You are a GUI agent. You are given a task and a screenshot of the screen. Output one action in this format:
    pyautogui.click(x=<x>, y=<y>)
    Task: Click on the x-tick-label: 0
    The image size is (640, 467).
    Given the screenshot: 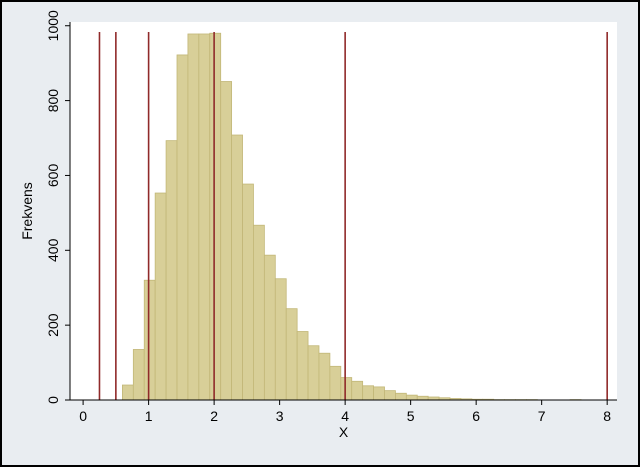 What is the action you would take?
    pyautogui.click(x=83, y=416)
    